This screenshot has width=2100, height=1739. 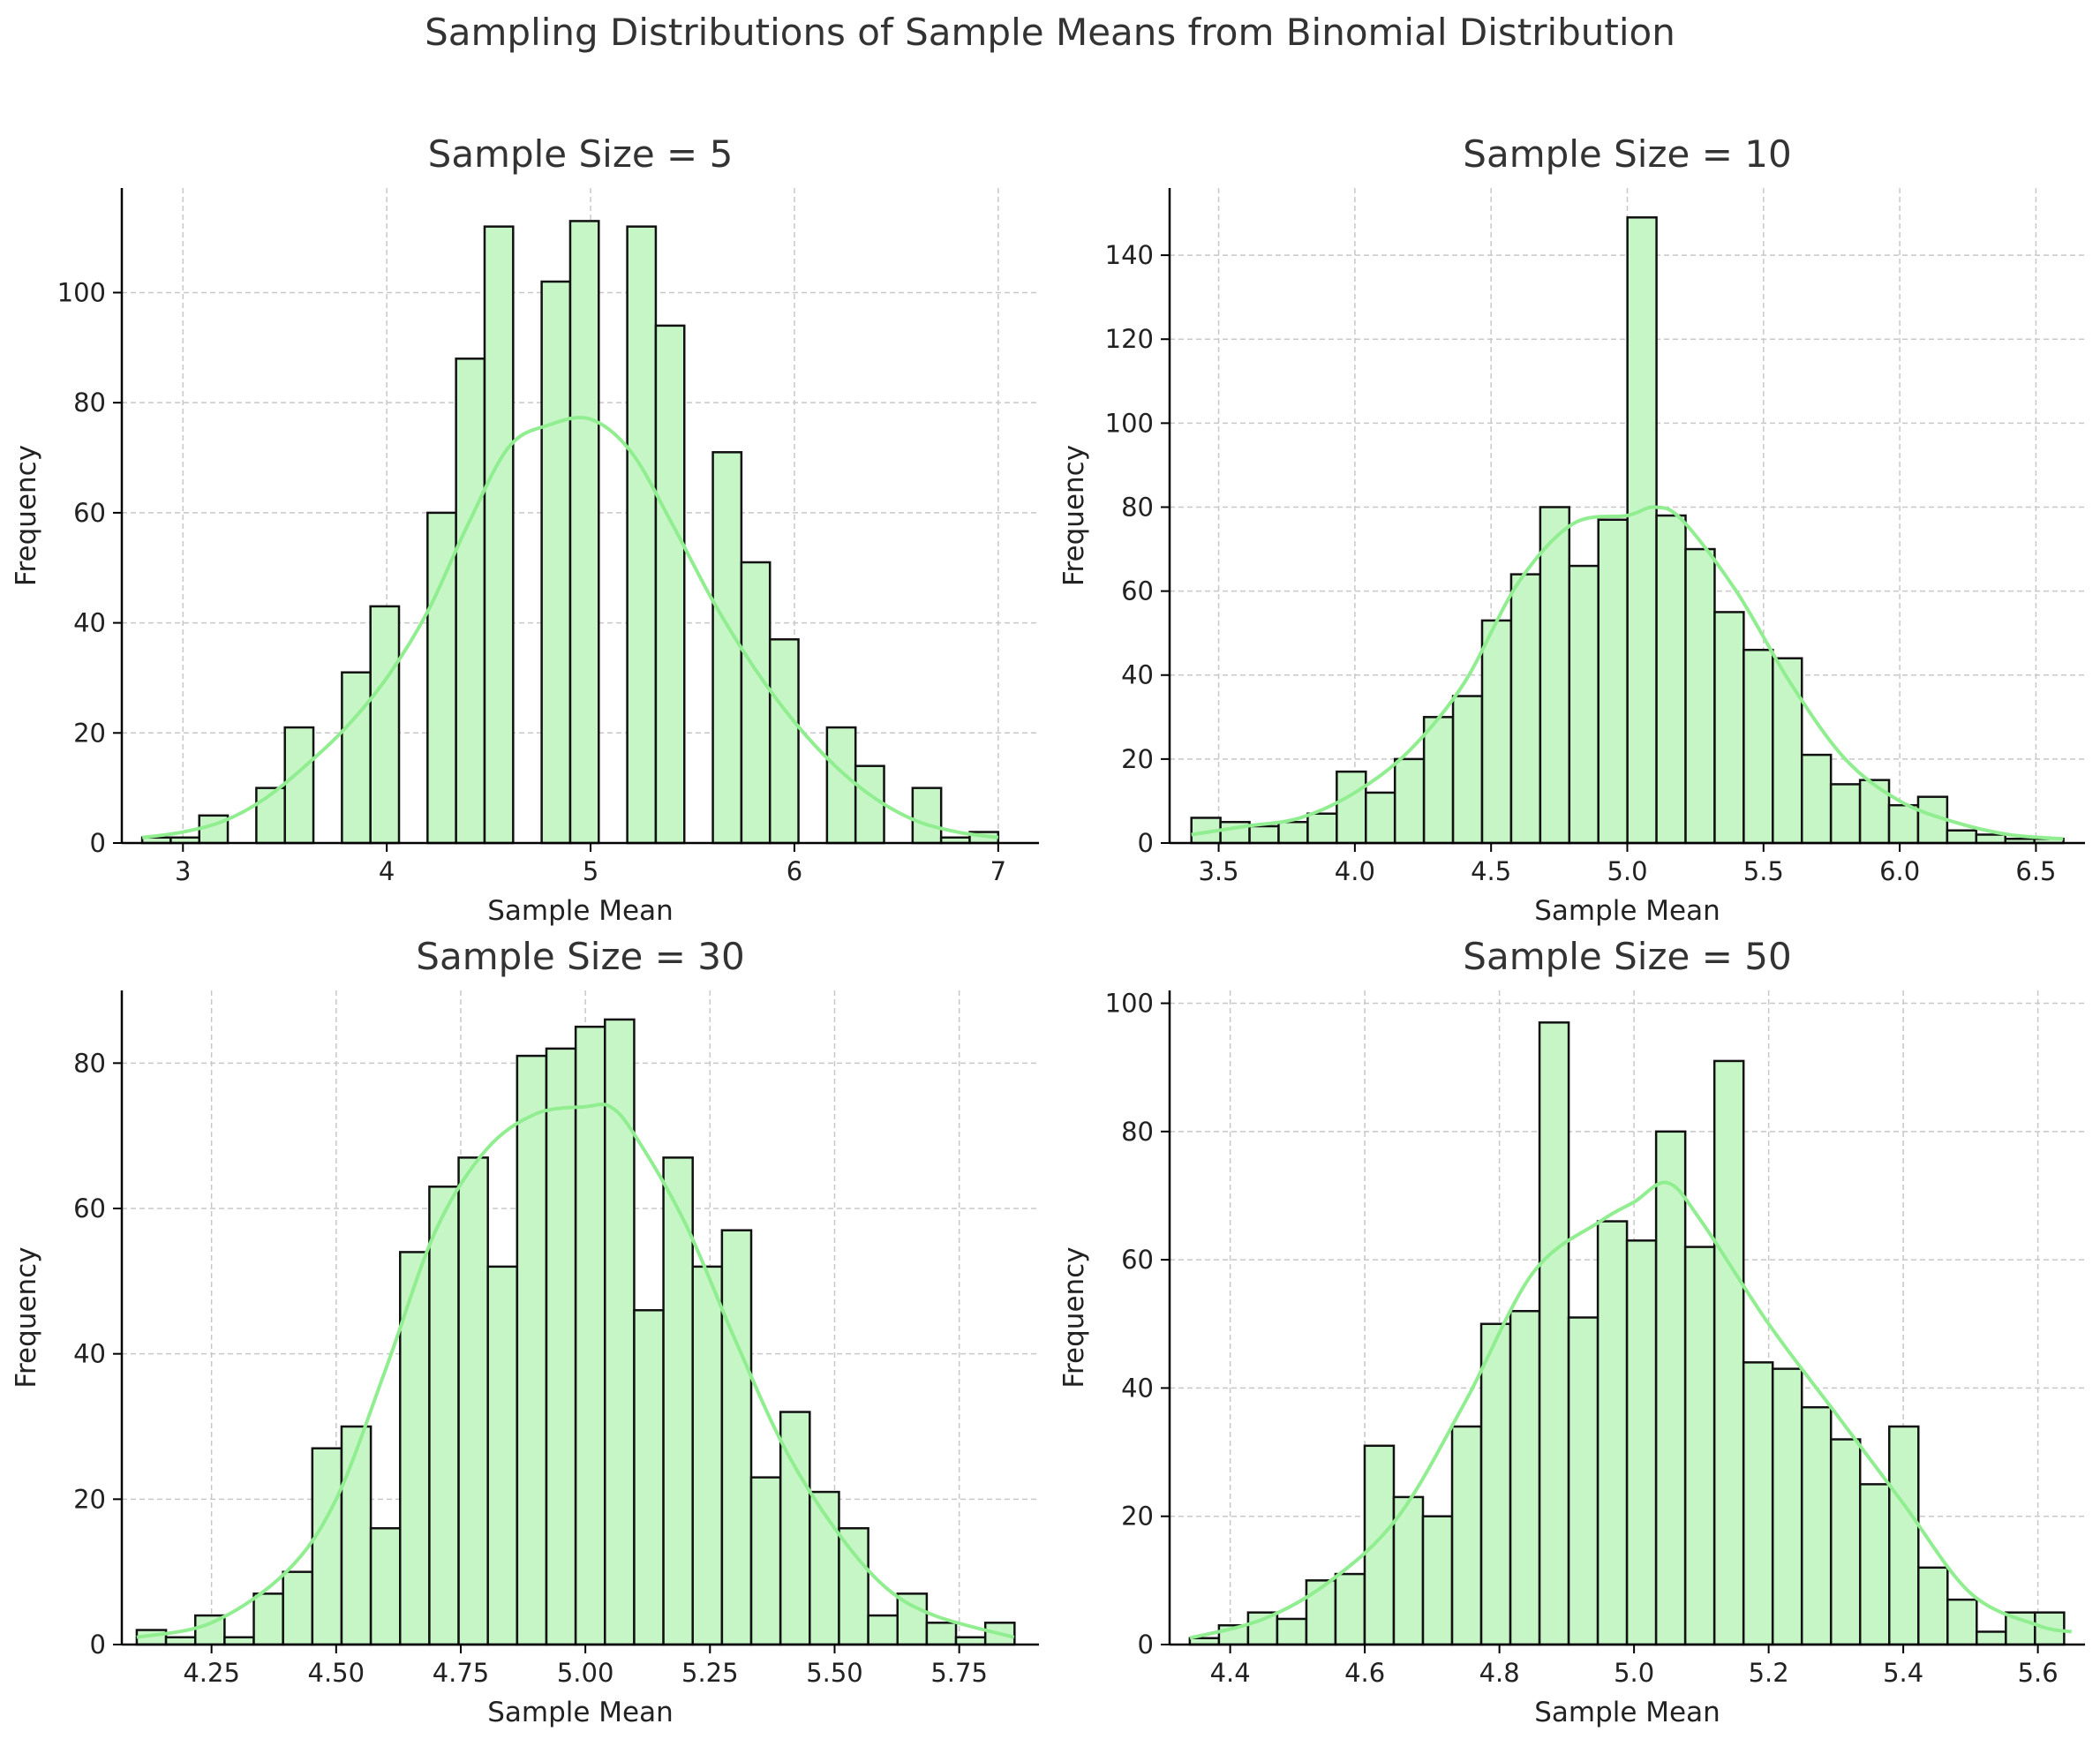 What do you see at coordinates (2035, 871) in the screenshot?
I see `x-tick-label: 6.5` at bounding box center [2035, 871].